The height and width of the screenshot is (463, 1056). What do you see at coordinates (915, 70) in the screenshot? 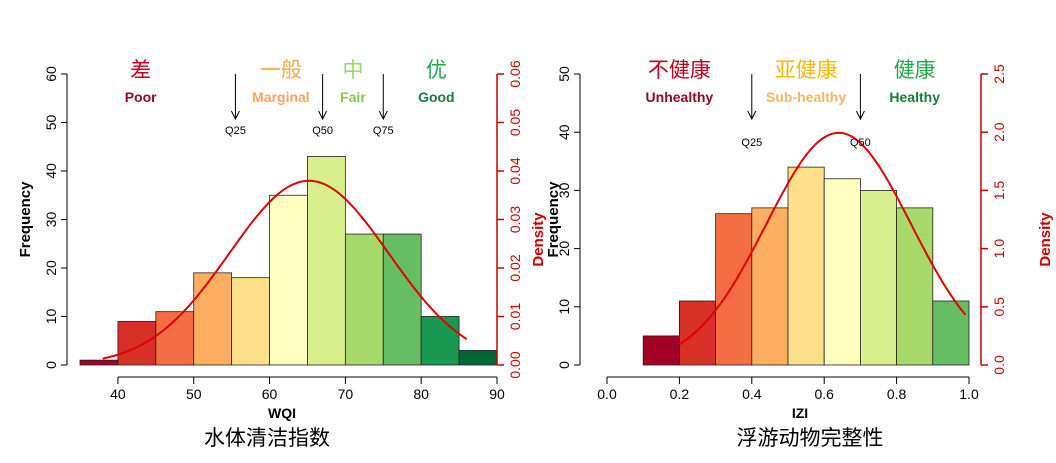
I see `category-label-cn: 健康` at bounding box center [915, 70].